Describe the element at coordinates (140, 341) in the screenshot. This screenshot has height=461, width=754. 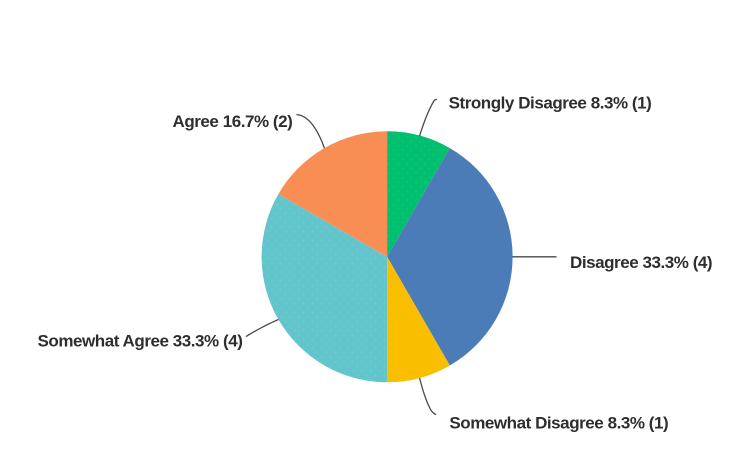
I see `svg-text: Somewhat Agree 33.3% (4)` at that location.